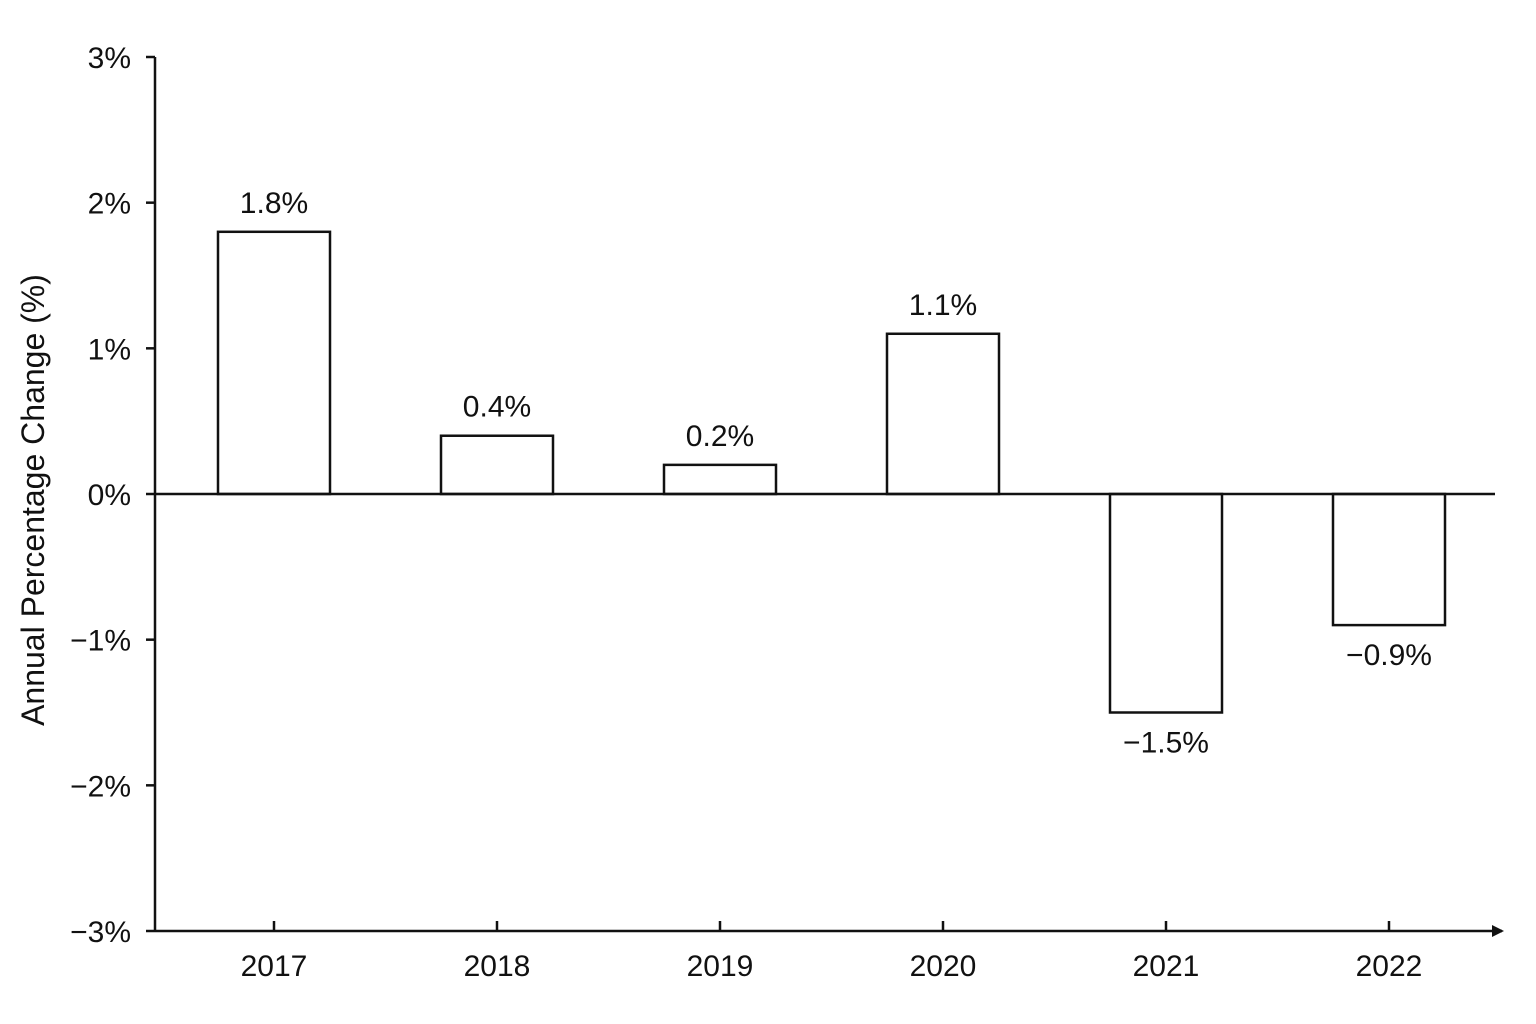 The image size is (1536, 1024). Describe the element at coordinates (274, 966) in the screenshot. I see `x-tick-label: 2017` at that location.